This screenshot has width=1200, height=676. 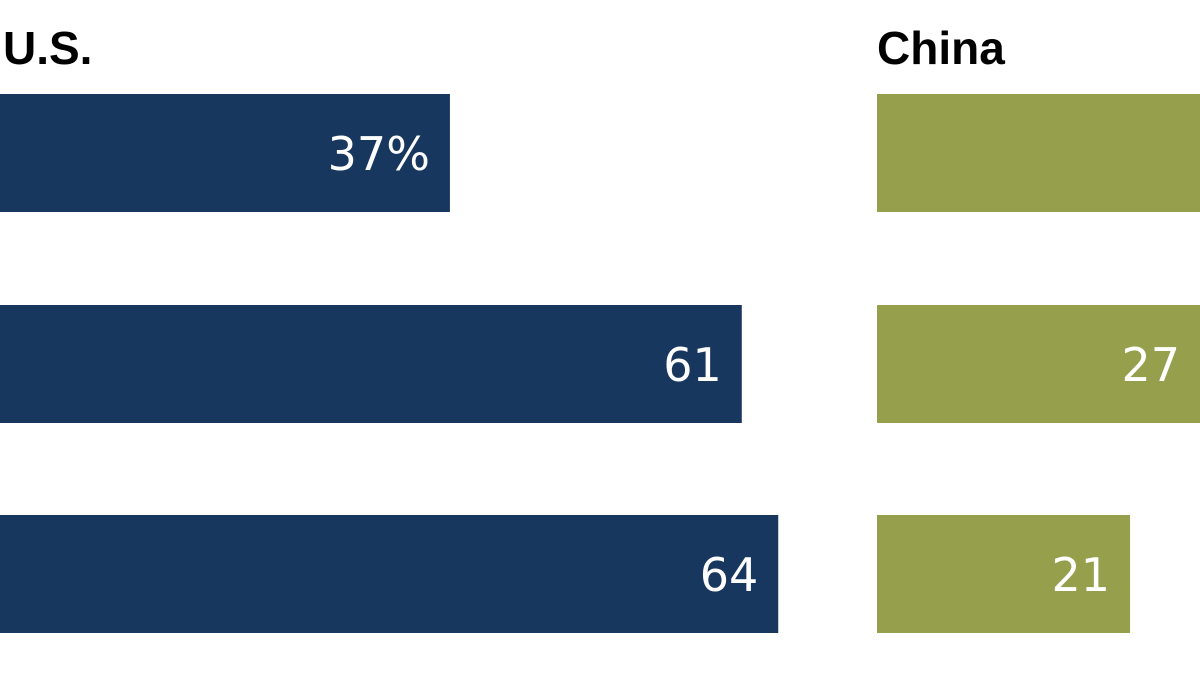 I want to click on panel-title-us: U.S., so click(x=47, y=48).